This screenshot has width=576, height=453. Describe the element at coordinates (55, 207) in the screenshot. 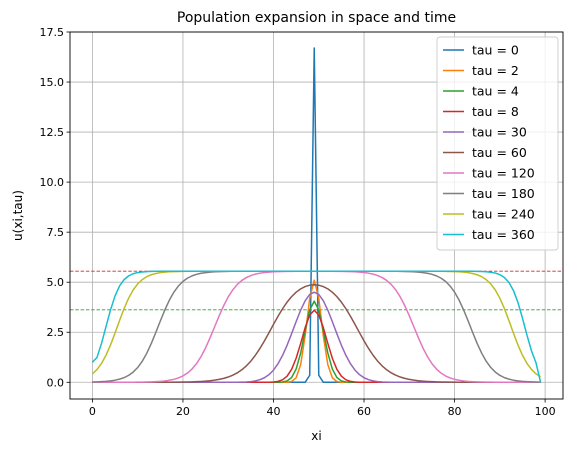

I see `y-axis-ticks: 0.0 2.5 5.0 7.5 10.0 12.5 15.0 17.5` at that location.